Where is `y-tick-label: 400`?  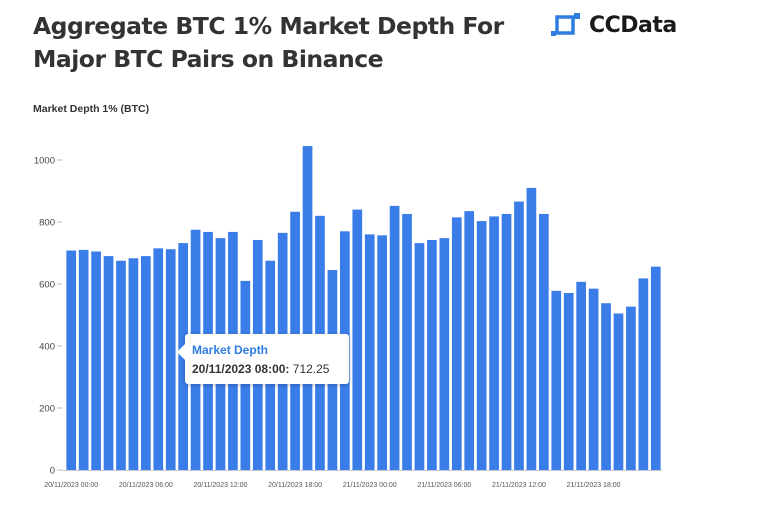 y-tick-label: 400 is located at coordinates (47, 347).